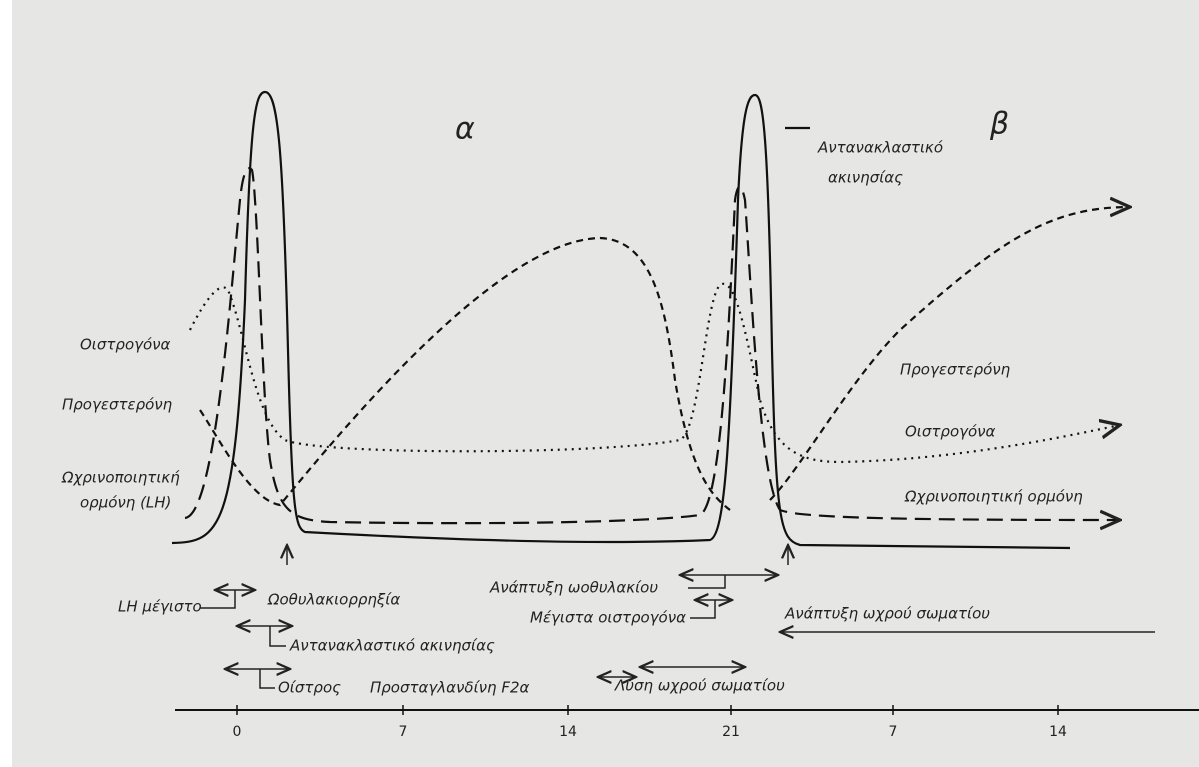  What do you see at coordinates (6, 383) in the screenshot?
I see `margin` at bounding box center [6, 383].